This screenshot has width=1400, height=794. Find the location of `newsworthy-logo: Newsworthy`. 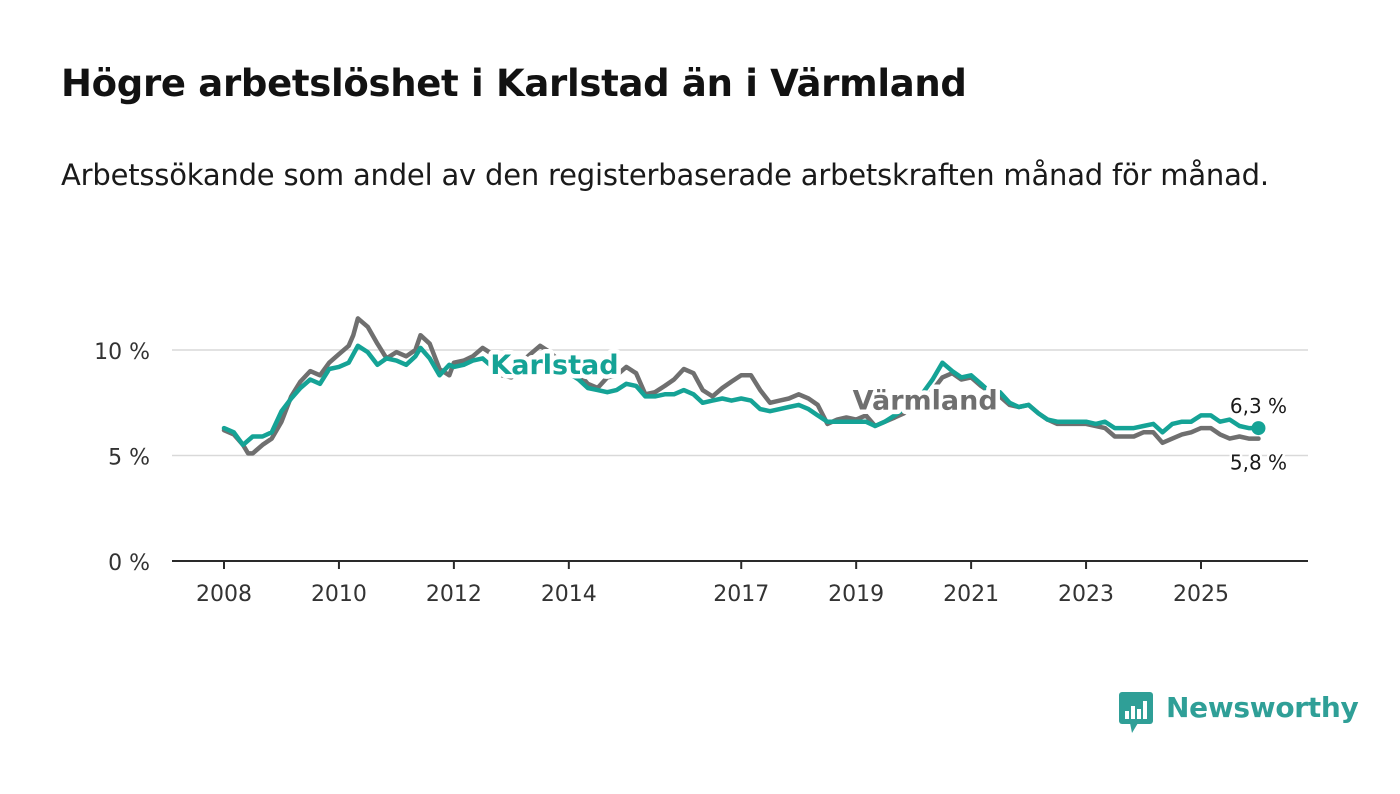

newsworthy-logo: Newsworthy is located at coordinates (1238, 713).